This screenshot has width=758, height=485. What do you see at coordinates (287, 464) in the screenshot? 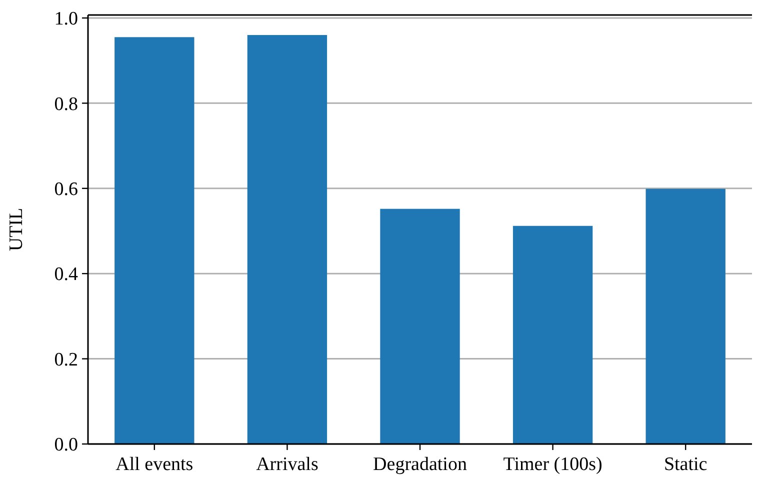
I see `x-tick-label: Arrivals` at bounding box center [287, 464].